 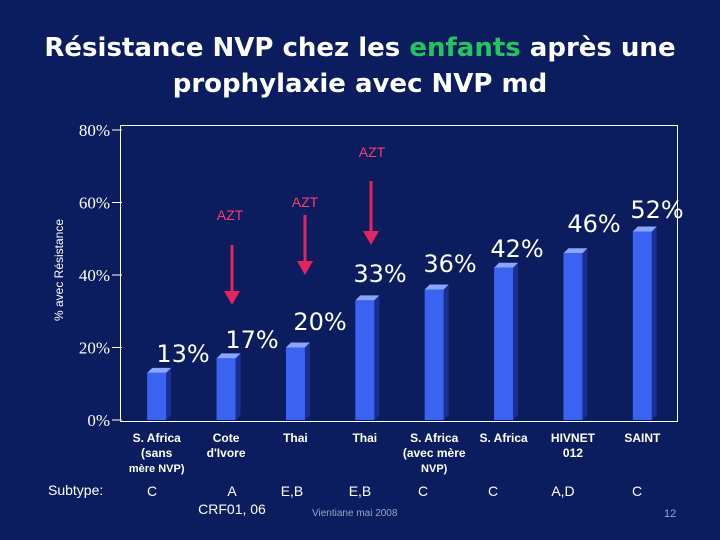 I want to click on y-tick-label: 80%, so click(x=94, y=130).